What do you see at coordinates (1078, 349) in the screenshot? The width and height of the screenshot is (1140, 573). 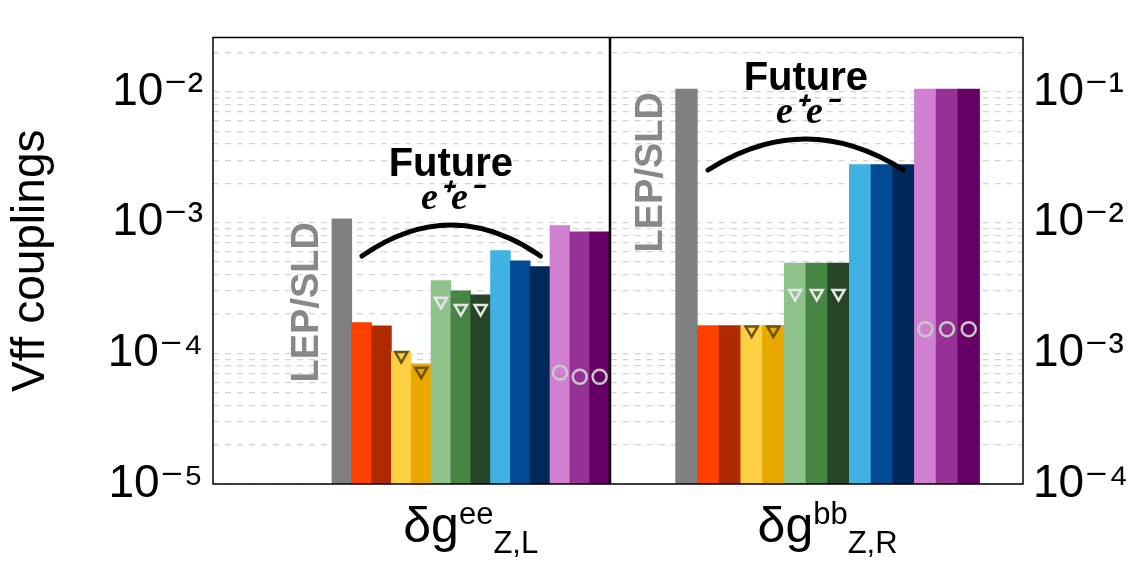 I see `y2-tick-label: 10⁻³` at bounding box center [1078, 349].